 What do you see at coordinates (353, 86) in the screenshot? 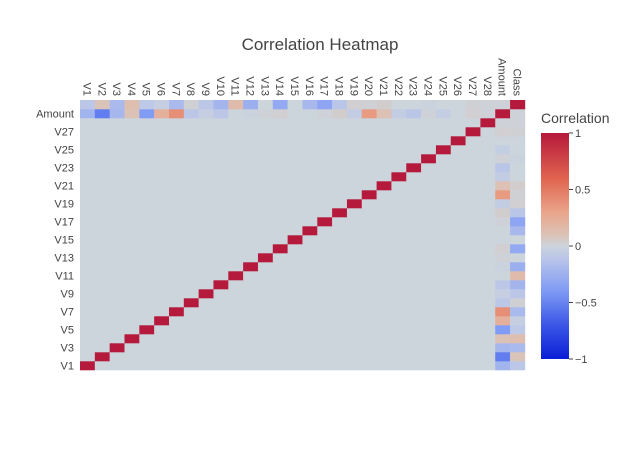
I see `x-tick-label: V19` at bounding box center [353, 86].